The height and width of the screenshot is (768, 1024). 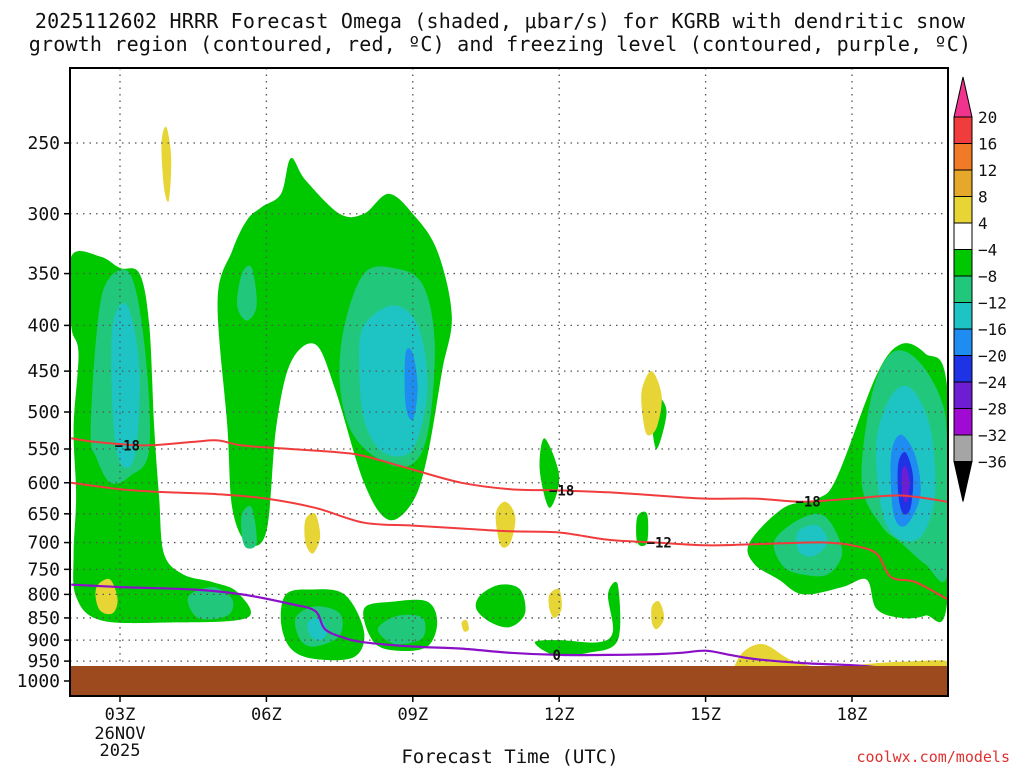 What do you see at coordinates (983, 223) in the screenshot?
I see `colorbar-label: 4` at bounding box center [983, 223].